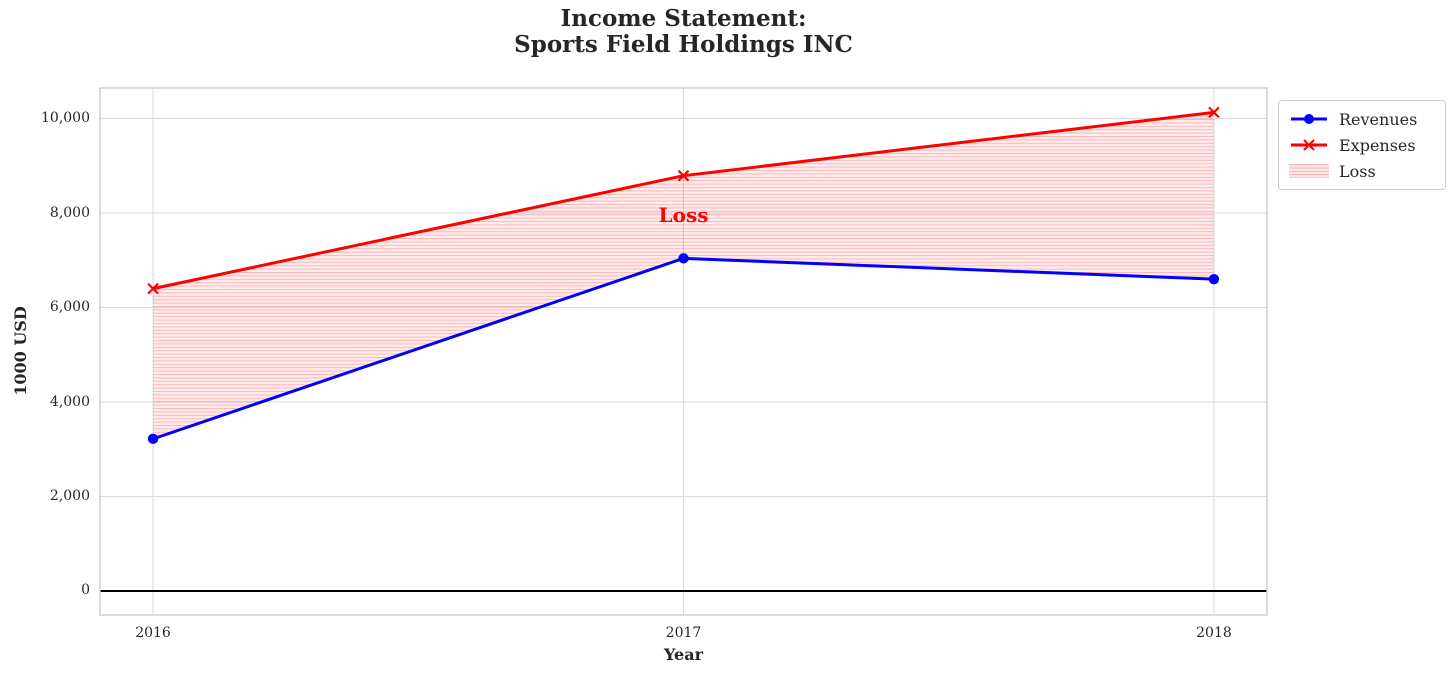 Image resolution: width=1452 pixels, height=676 pixels. I want to click on chart-title-line1: Income Statement:, so click(683, 18).